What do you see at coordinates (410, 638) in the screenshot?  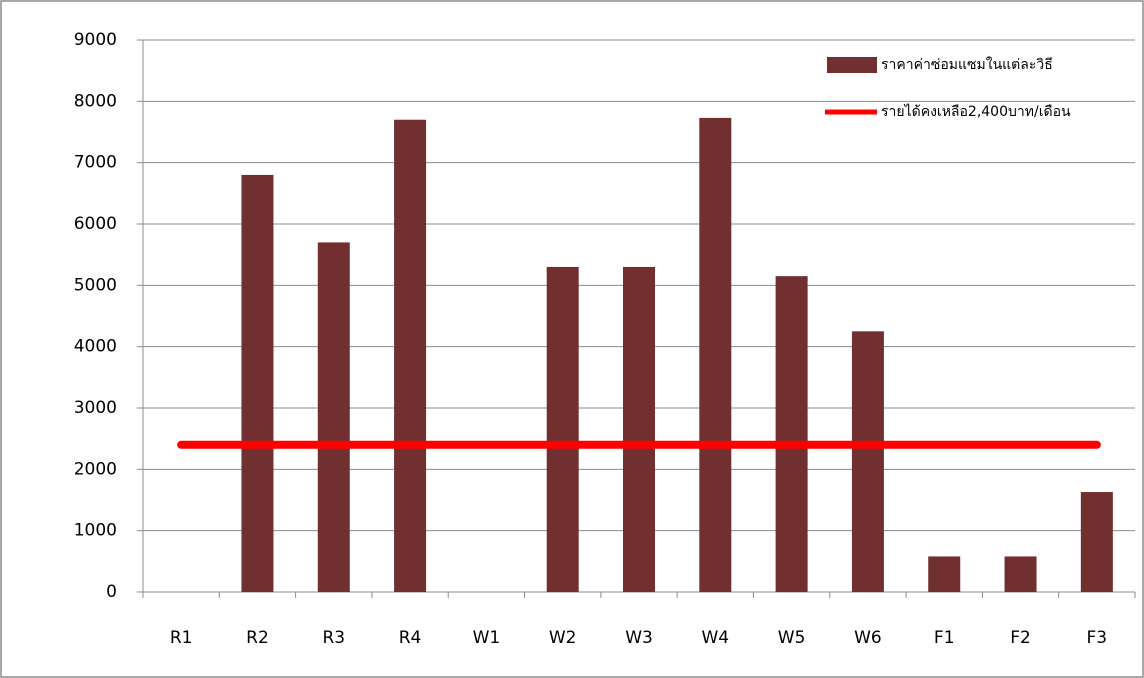 I see `x-tick-label: R4` at bounding box center [410, 638].